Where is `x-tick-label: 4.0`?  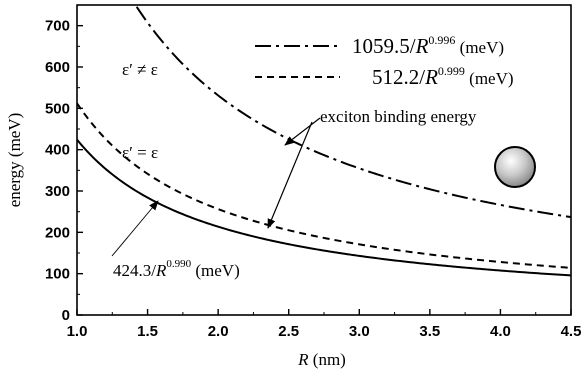
x-tick-label: 4.0 is located at coordinates (500, 331).